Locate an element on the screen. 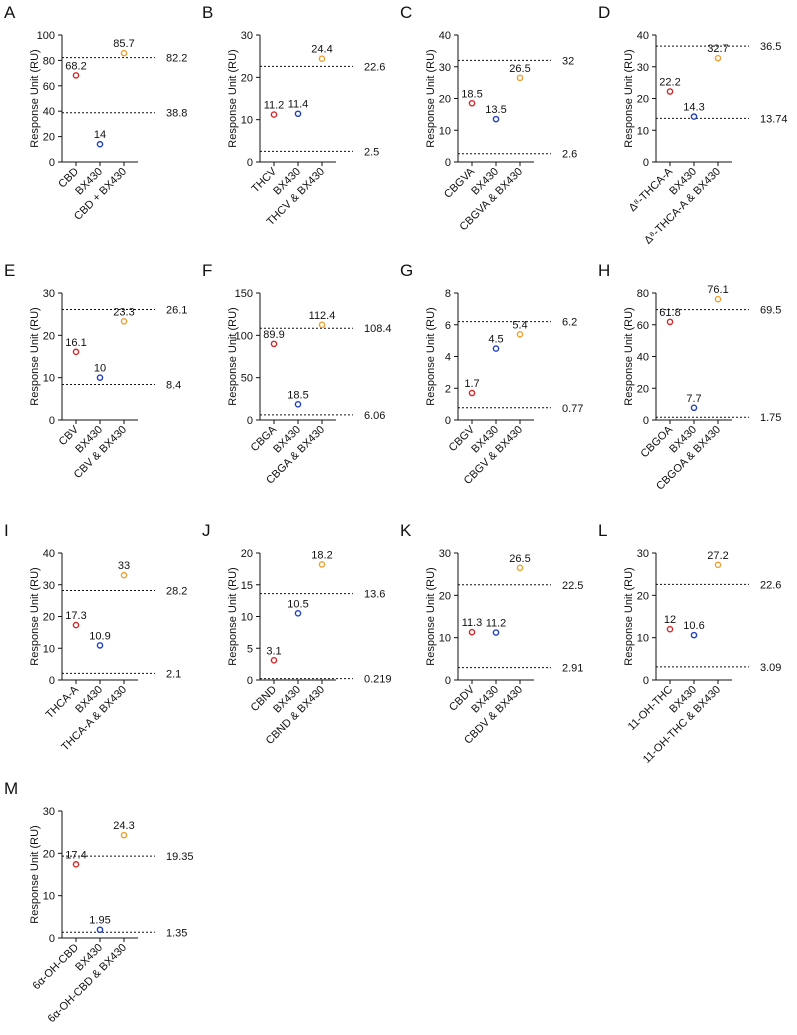  y-tick-label: 60 is located at coordinates (49, 87).